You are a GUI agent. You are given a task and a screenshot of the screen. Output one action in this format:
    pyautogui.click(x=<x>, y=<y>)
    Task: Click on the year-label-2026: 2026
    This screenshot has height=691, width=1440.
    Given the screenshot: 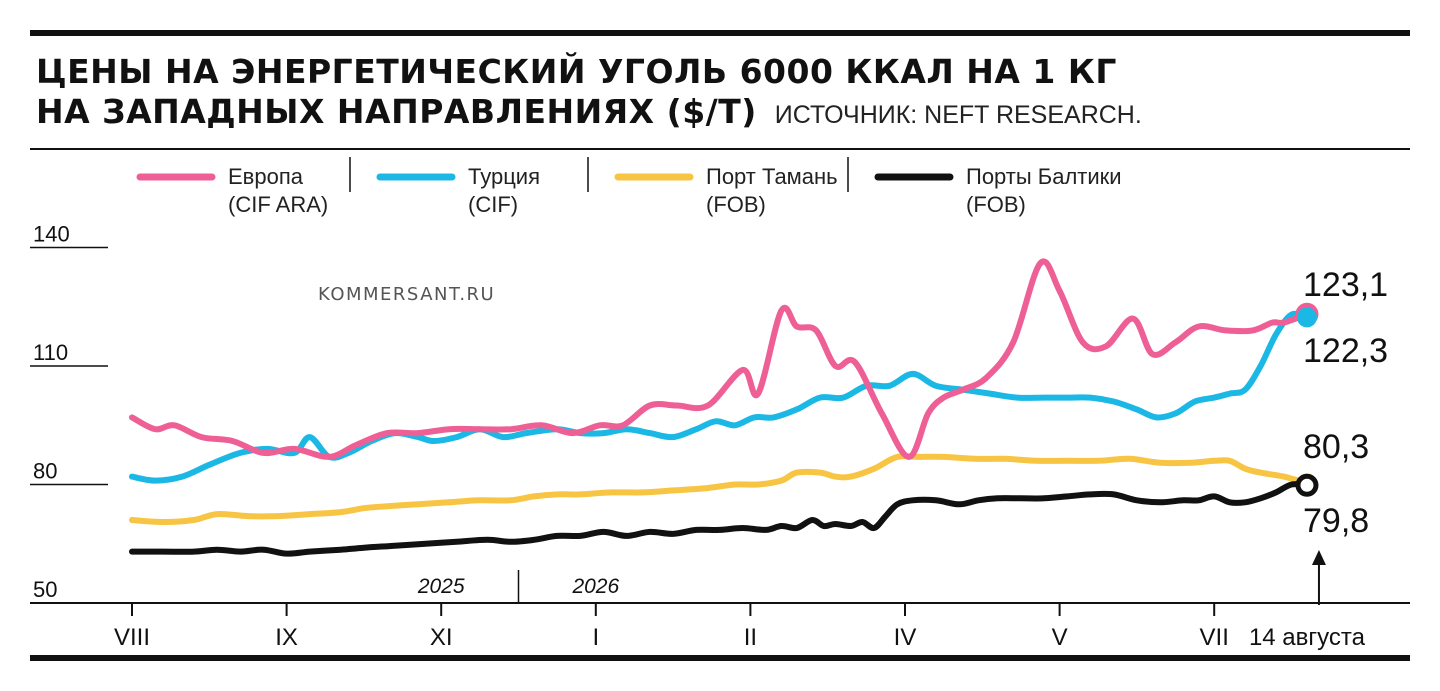 What is the action you would take?
    pyautogui.click(x=595, y=586)
    